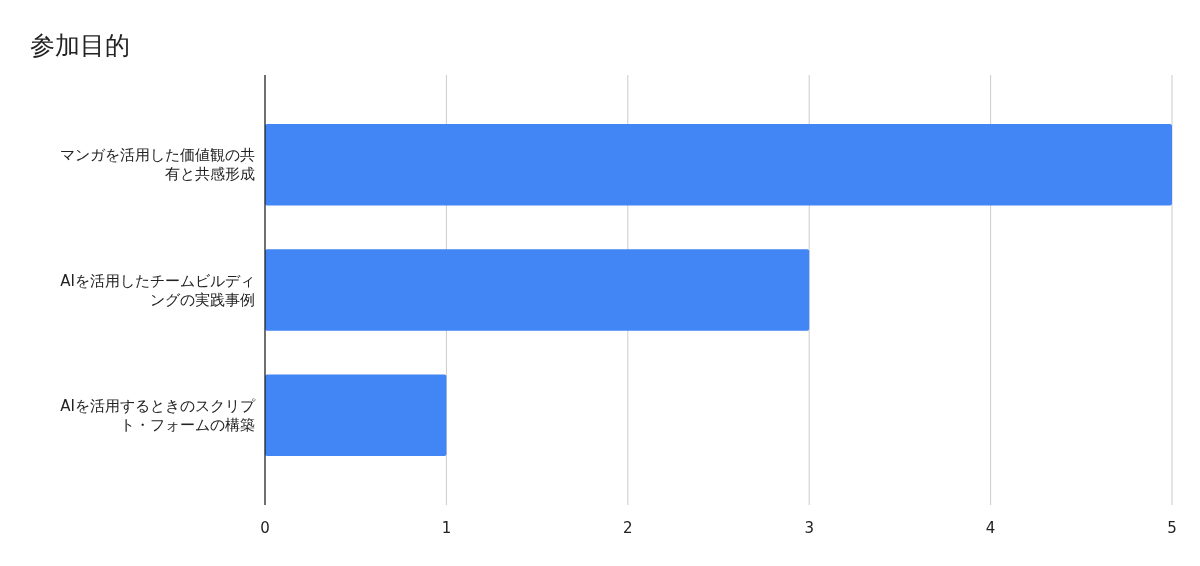 The height and width of the screenshot is (566, 1200). Describe the element at coordinates (157, 165) in the screenshot. I see `y-tick-label: マンガを活用した価値観の共有と共感形成` at that location.